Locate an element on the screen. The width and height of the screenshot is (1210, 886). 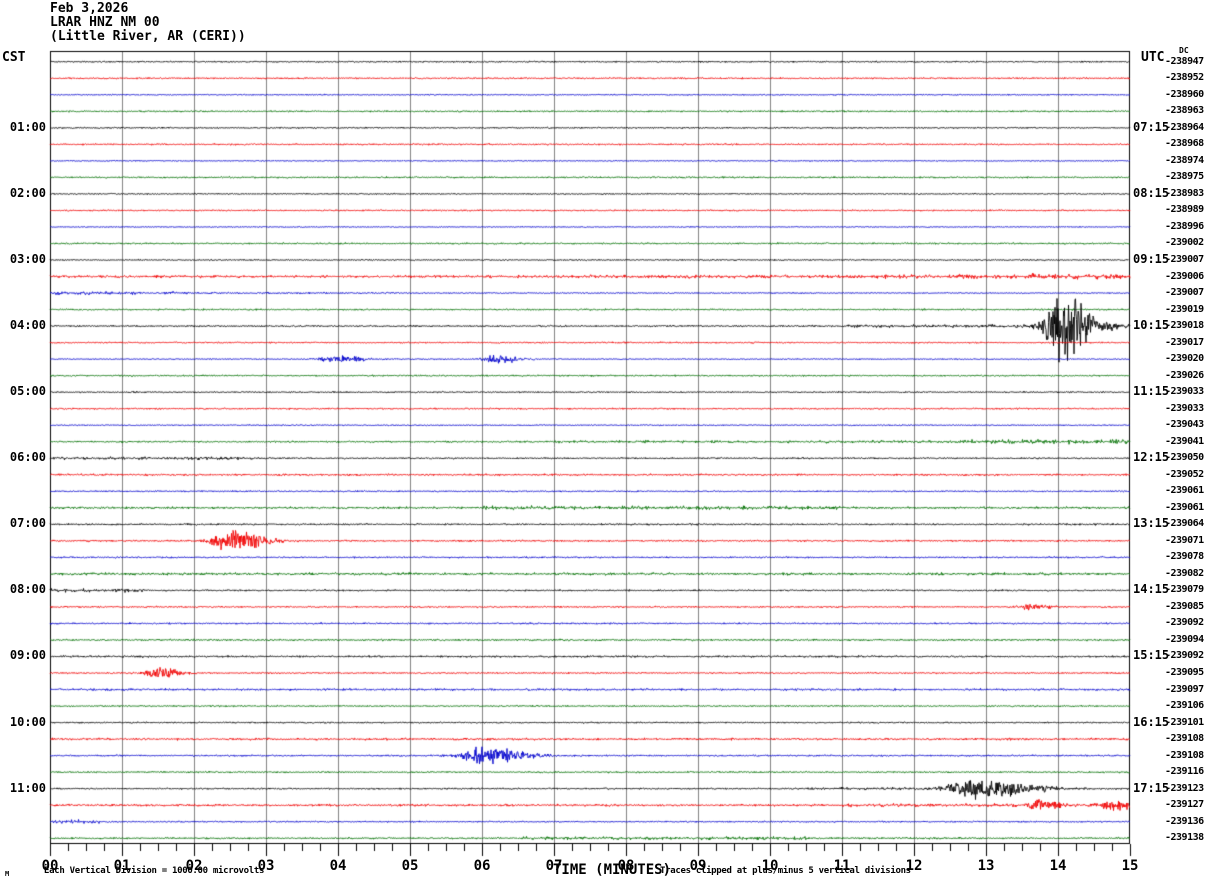
trace-offset-value: -239094 is located at coordinates (1184, 639).